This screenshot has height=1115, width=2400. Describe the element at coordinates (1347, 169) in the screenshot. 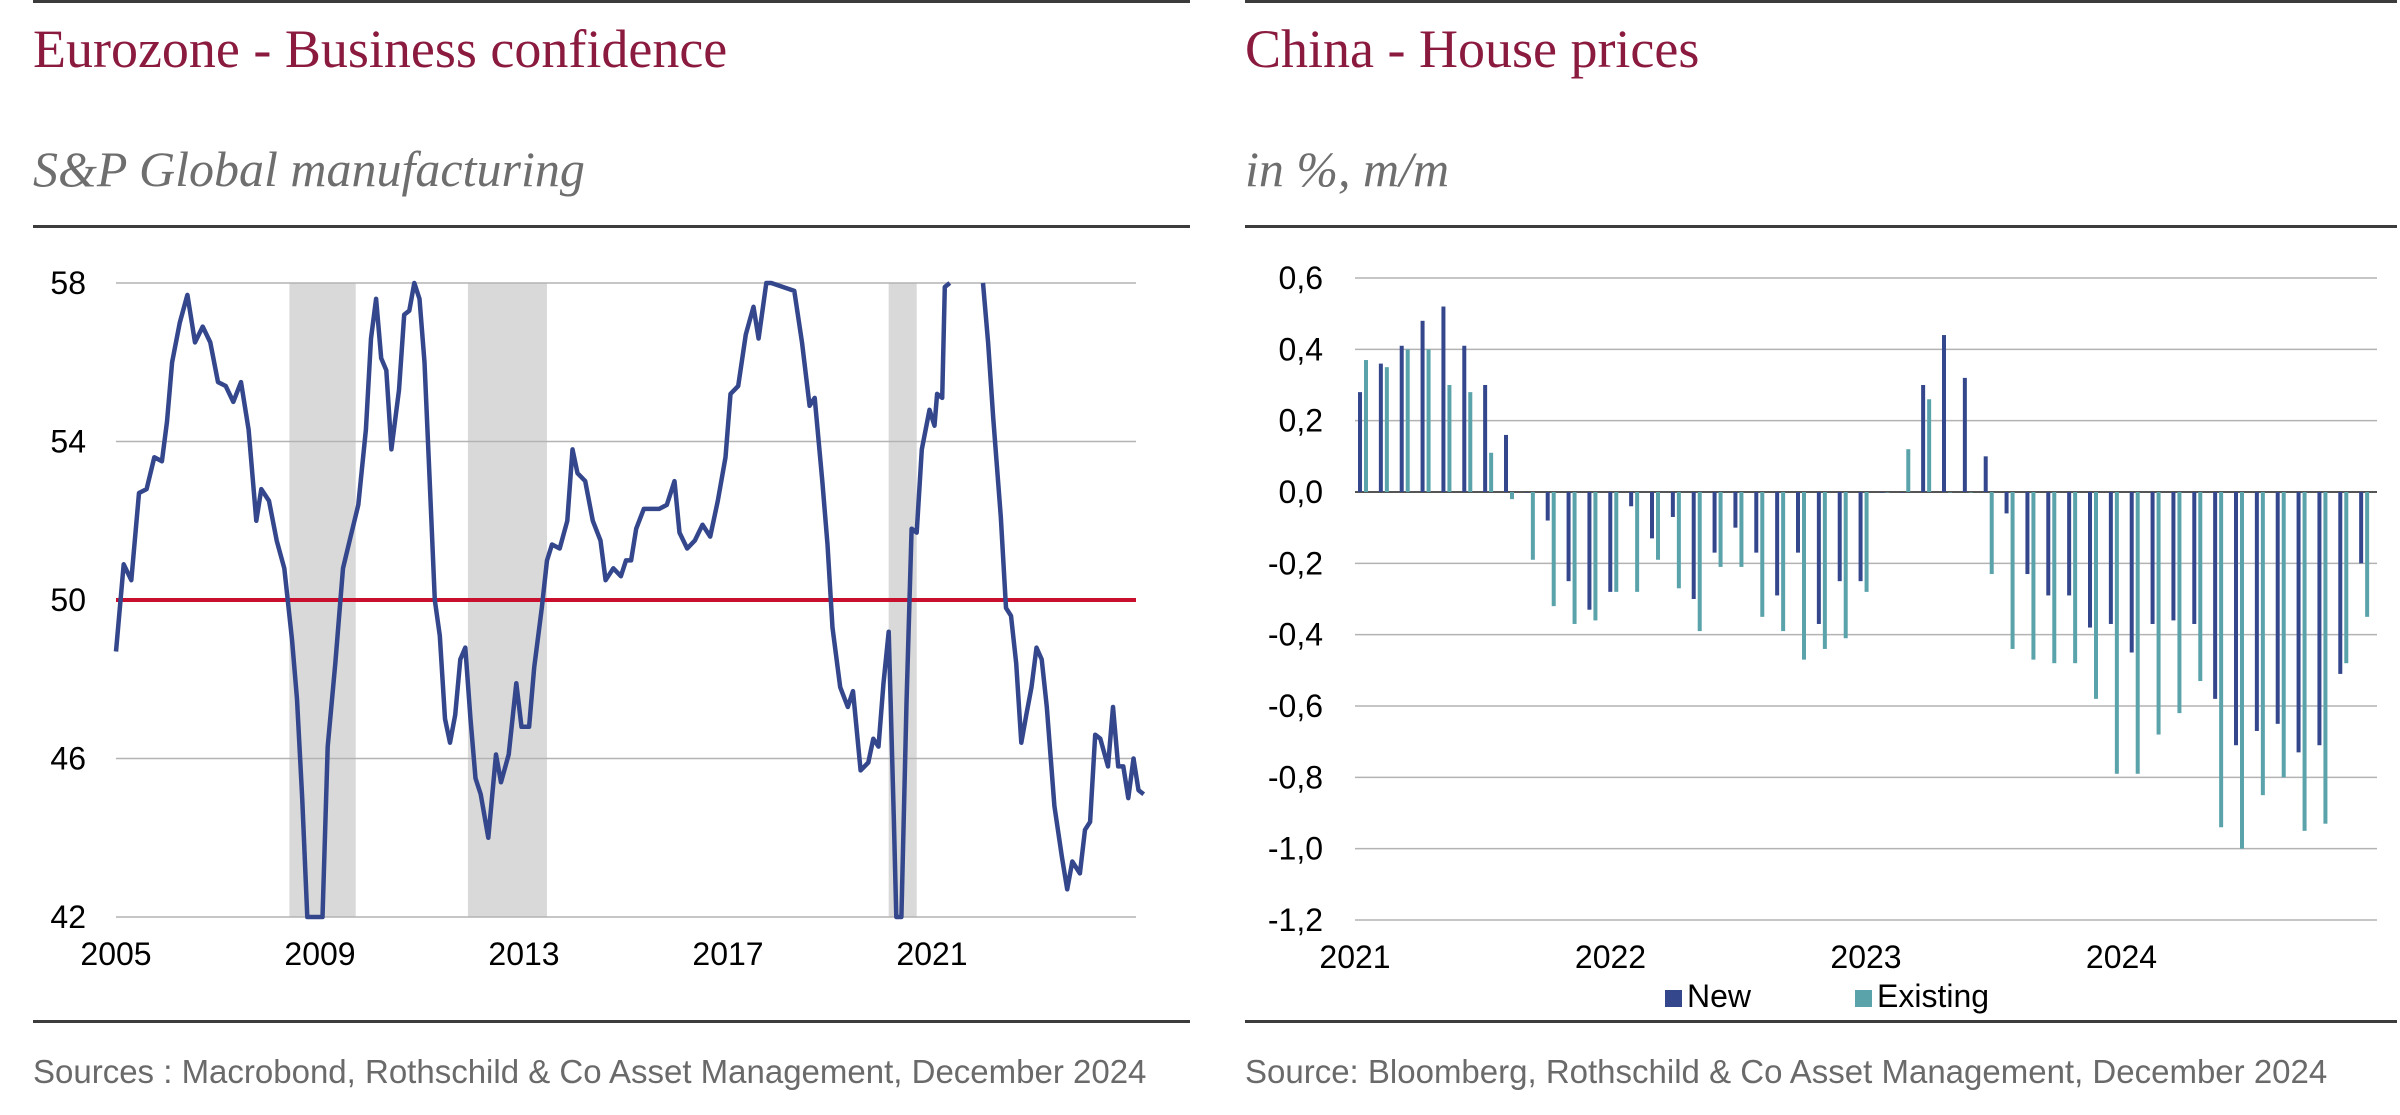

I see `chart-subtitle: in %, m/m` at that location.